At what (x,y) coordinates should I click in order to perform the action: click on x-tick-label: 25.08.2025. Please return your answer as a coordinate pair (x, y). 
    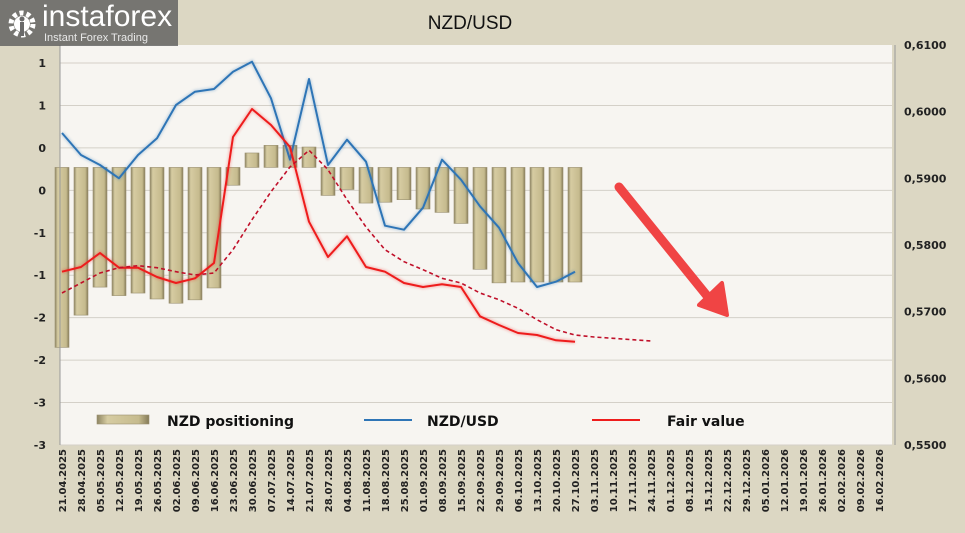
    Looking at the image, I should click on (405, 480).